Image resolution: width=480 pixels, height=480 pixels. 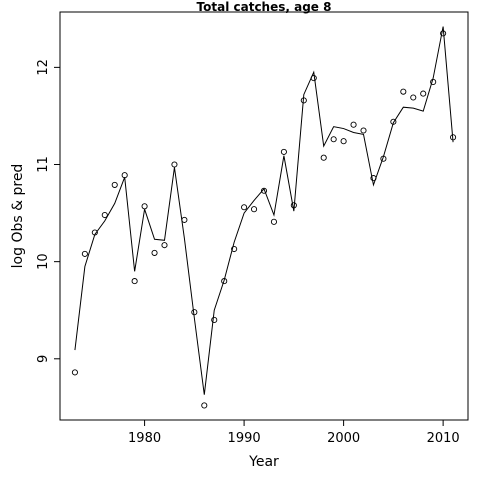 I want to click on y-axis-label: log Obs & pred, so click(x=18, y=216).